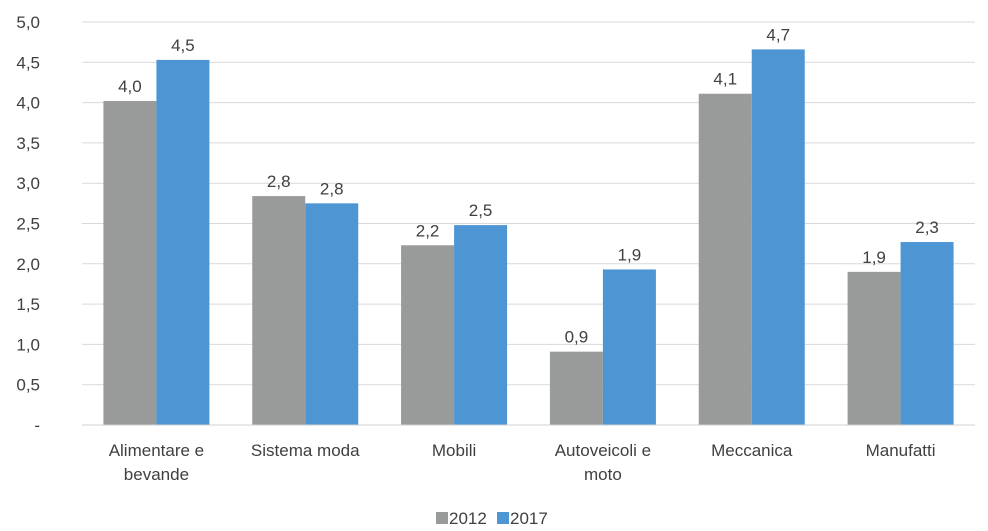 The image size is (988, 531). I want to click on category-label: Sistema moda, so click(305, 450).